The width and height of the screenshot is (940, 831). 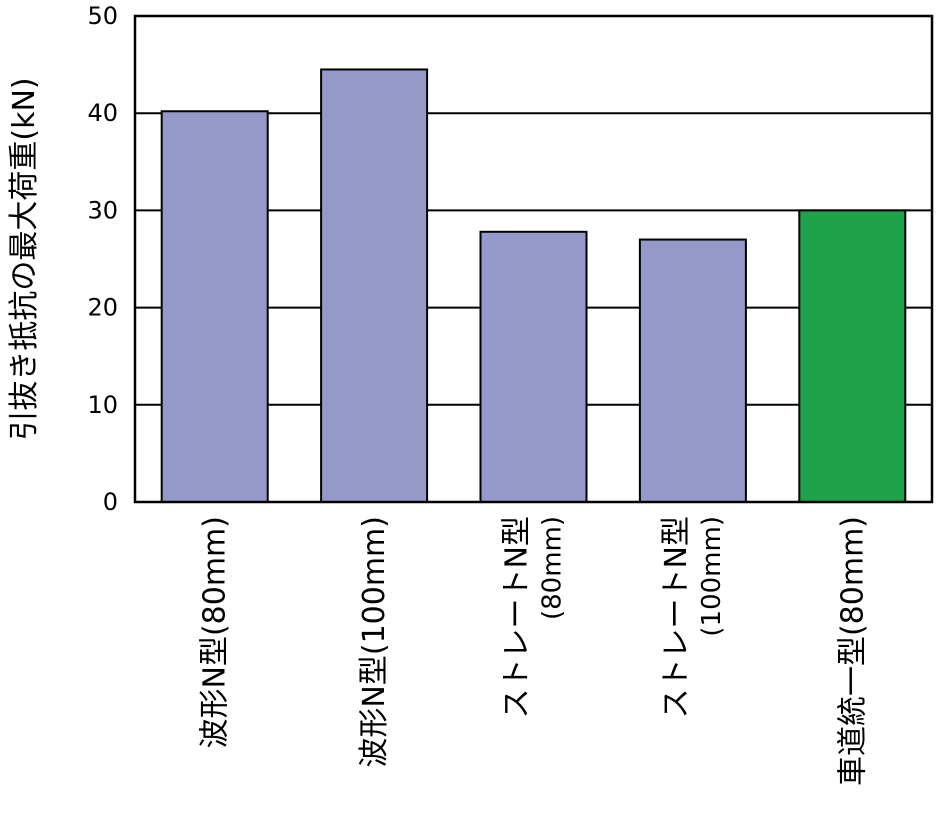 I want to click on y-tick-label: 50, so click(x=102, y=16).